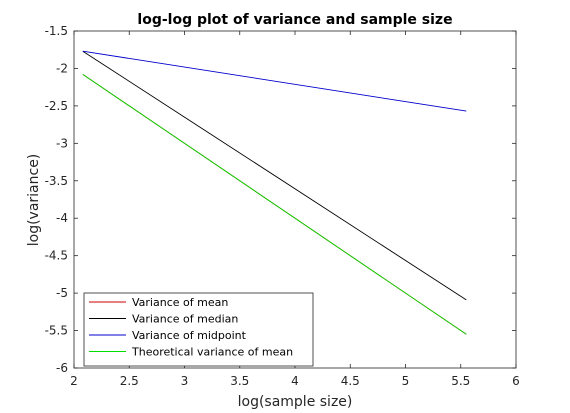 Image resolution: width=570 pixels, height=413 pixels. I want to click on legend-label: Variance of mean, so click(180, 302).